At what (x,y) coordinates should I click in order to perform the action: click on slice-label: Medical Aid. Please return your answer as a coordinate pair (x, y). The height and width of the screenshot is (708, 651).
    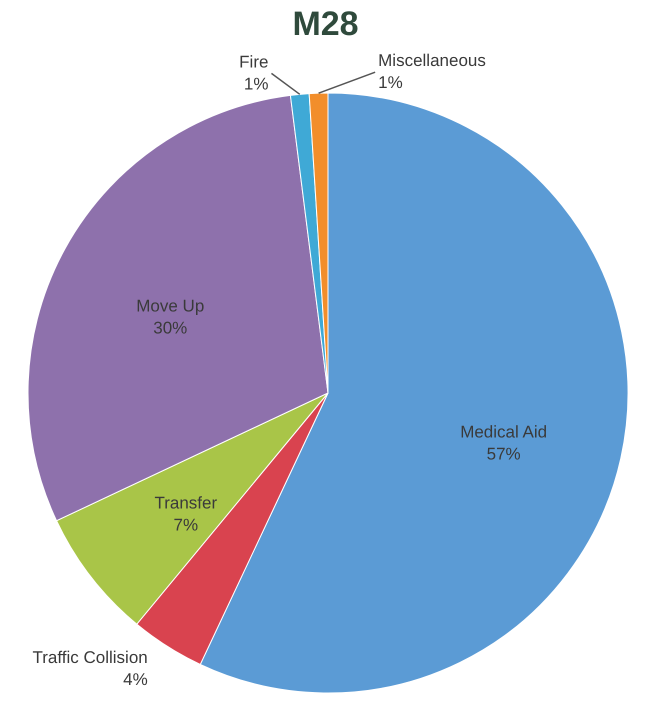
    Looking at the image, I should click on (504, 432).